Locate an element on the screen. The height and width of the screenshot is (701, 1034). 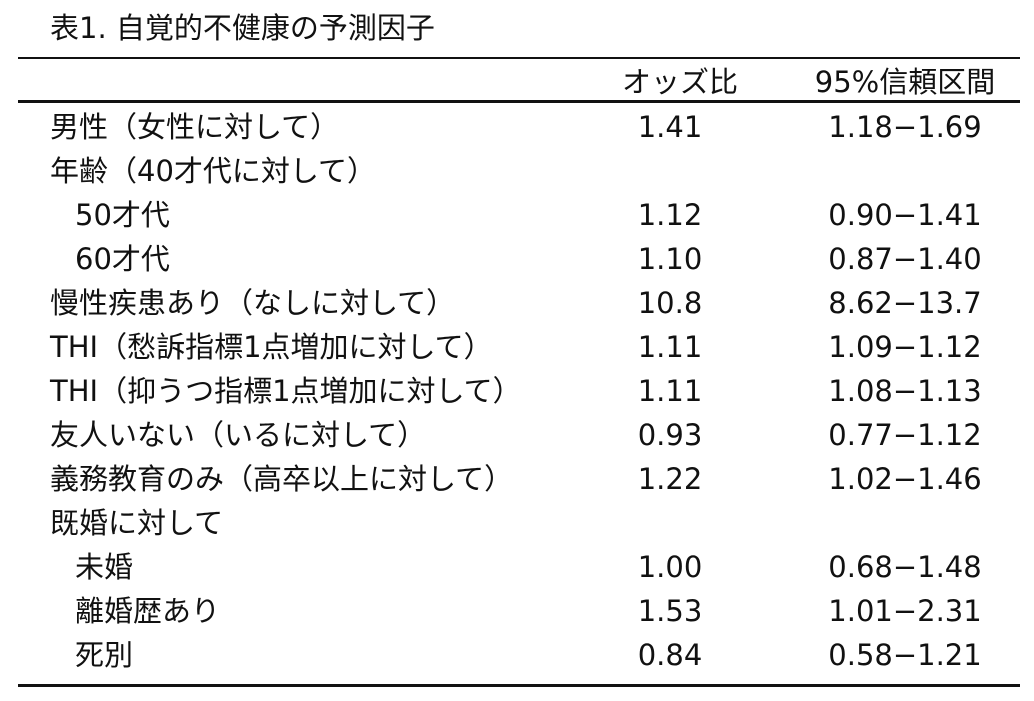
confidence-interval: 0.87−1.40 is located at coordinates (905, 259).